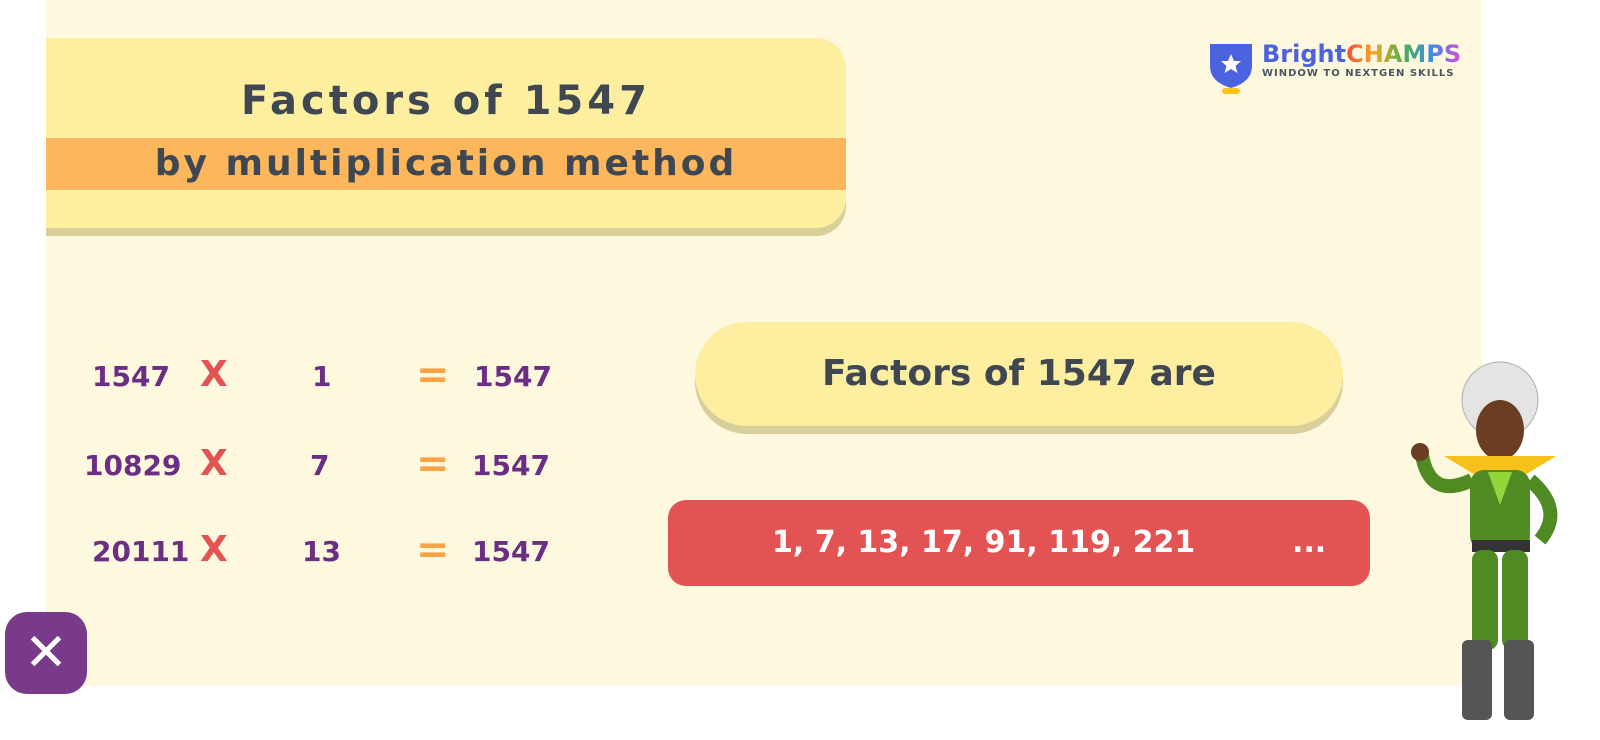 The height and width of the screenshot is (740, 1600). Describe the element at coordinates (1404, 54) in the screenshot. I see `brand-name-accent: CHAMPS` at that location.